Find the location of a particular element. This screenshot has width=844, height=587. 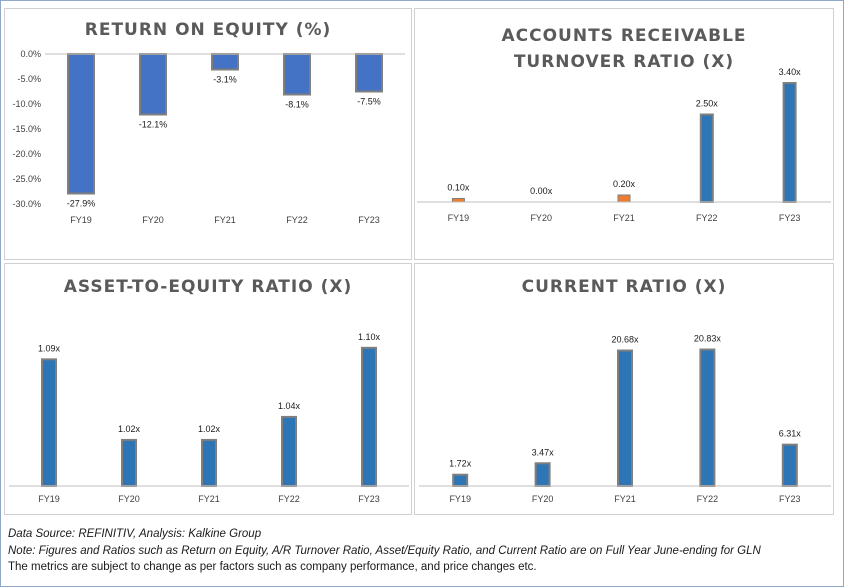

cr-x-tick-label: FY19 is located at coordinates (460, 499).